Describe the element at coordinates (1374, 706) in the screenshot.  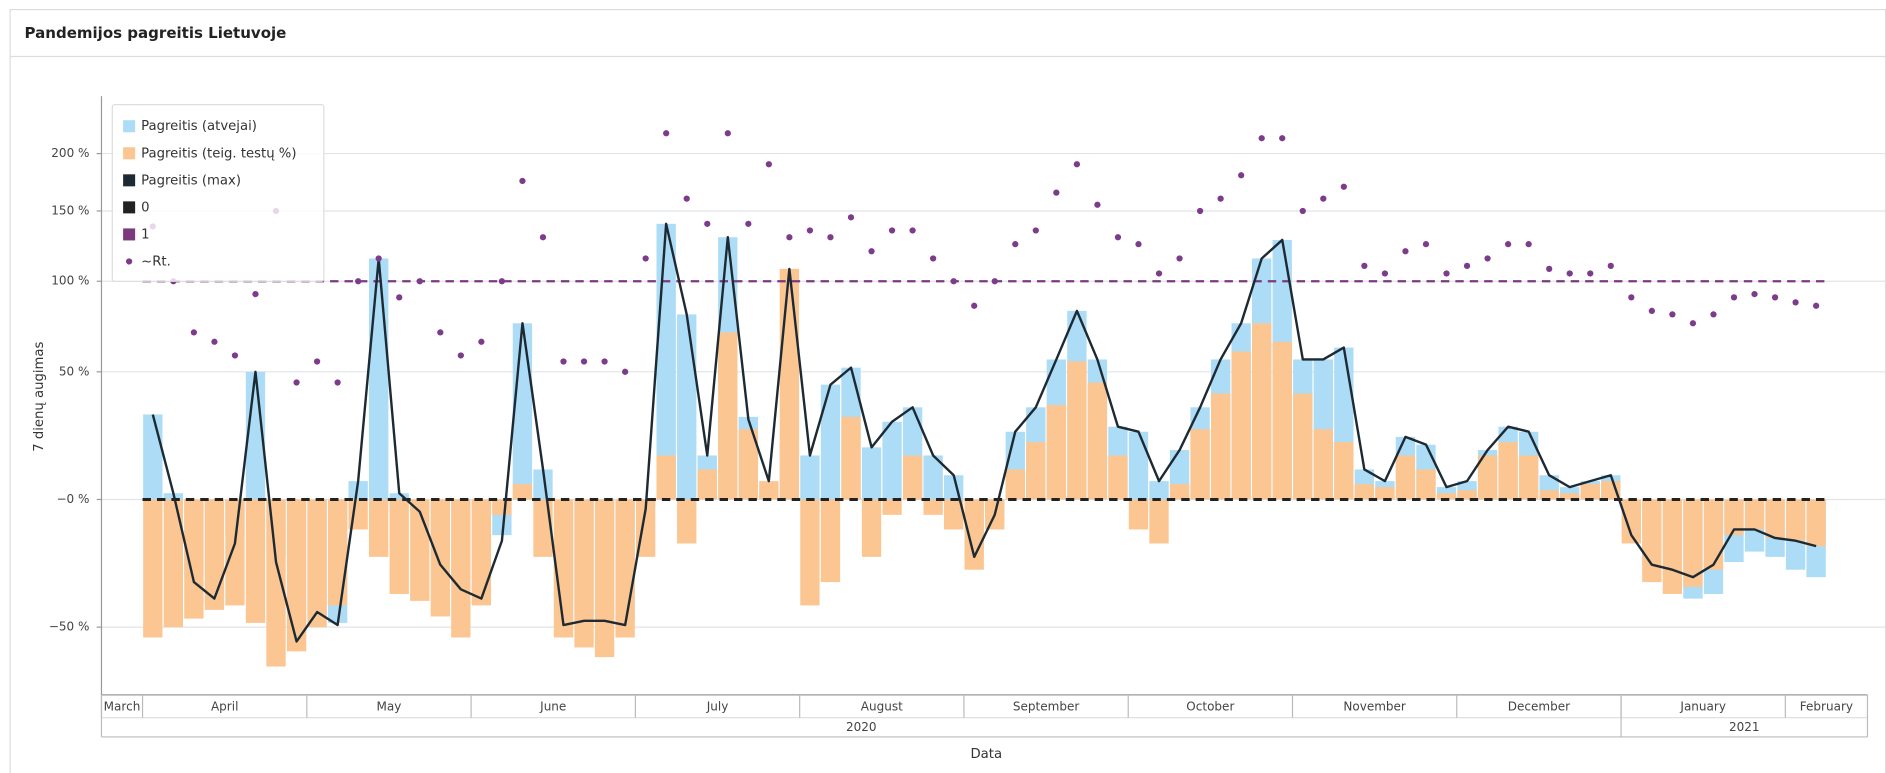
I see `month-label: November` at that location.